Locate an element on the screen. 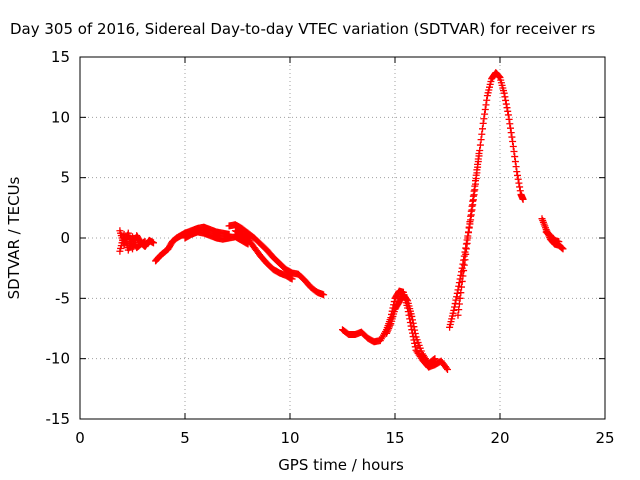  x-tick-label: 0 is located at coordinates (80, 438).